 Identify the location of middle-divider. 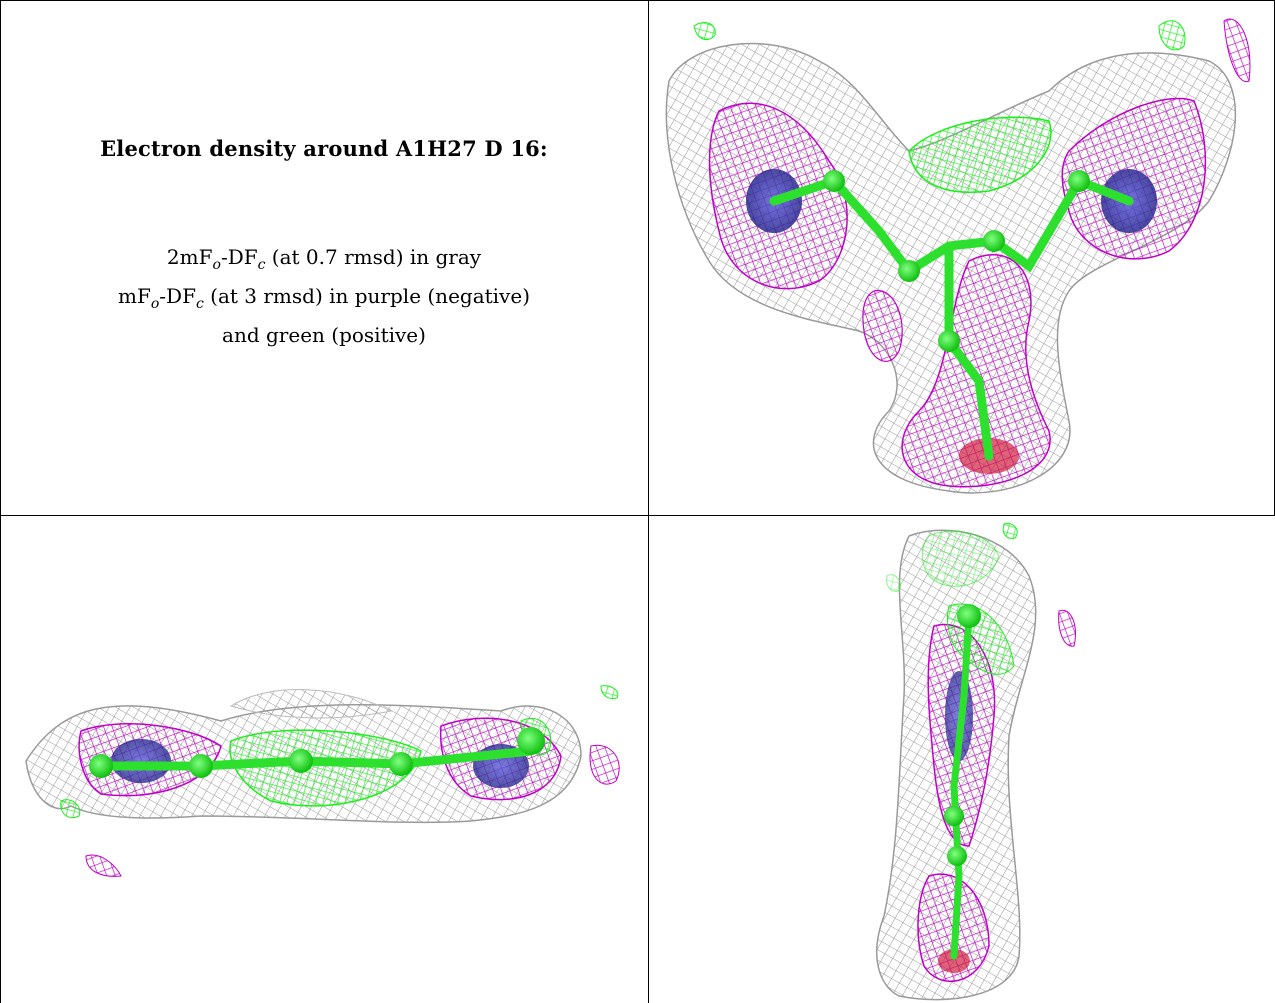
(637, 515).